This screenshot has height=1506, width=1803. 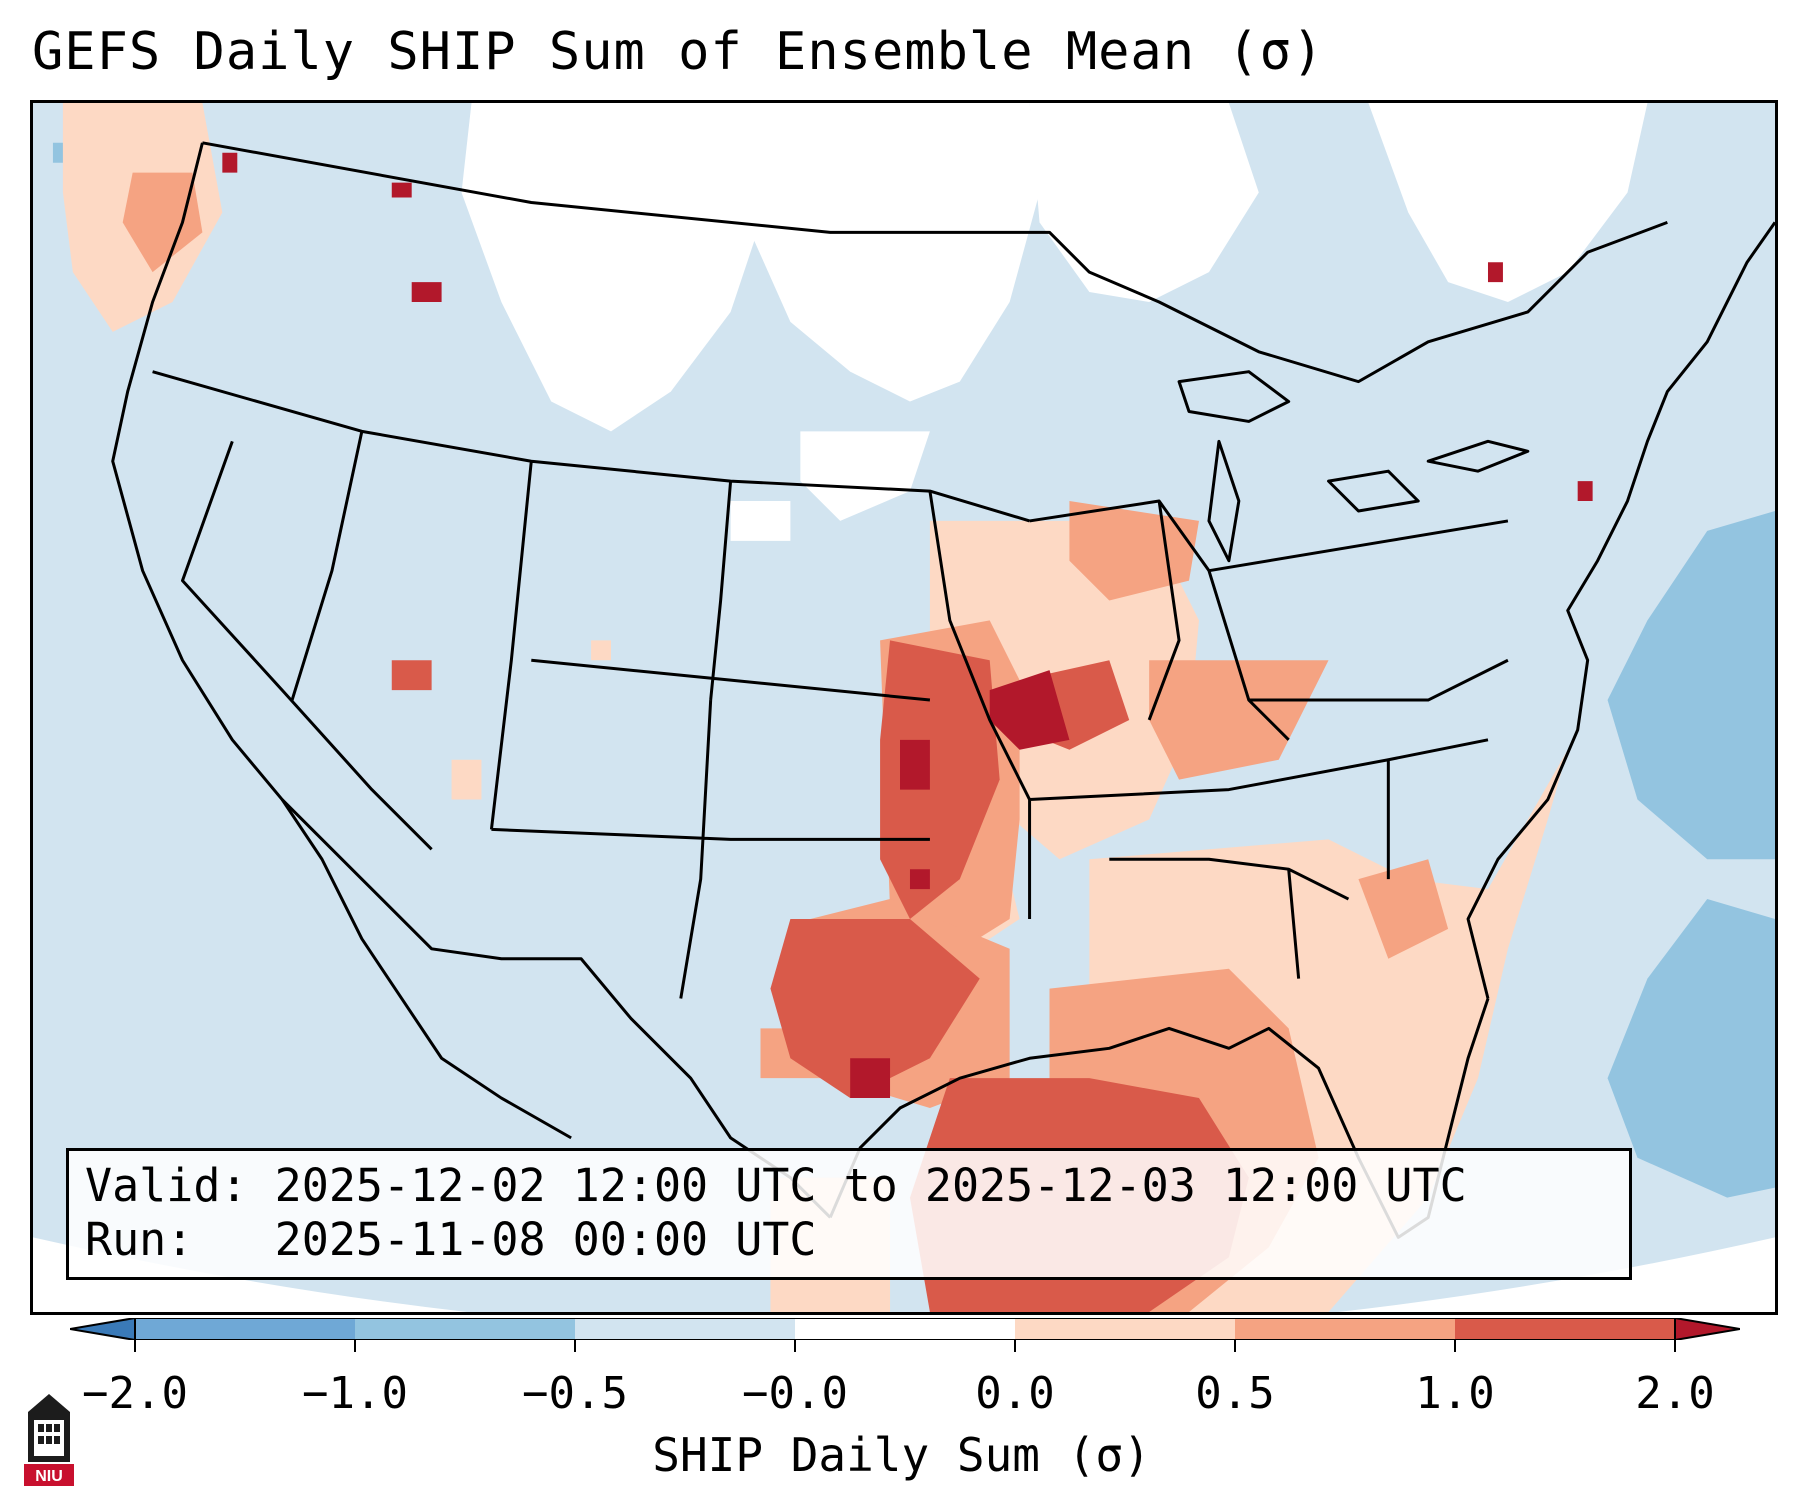 I want to click on canada-us-border, so click(x=935, y=262).